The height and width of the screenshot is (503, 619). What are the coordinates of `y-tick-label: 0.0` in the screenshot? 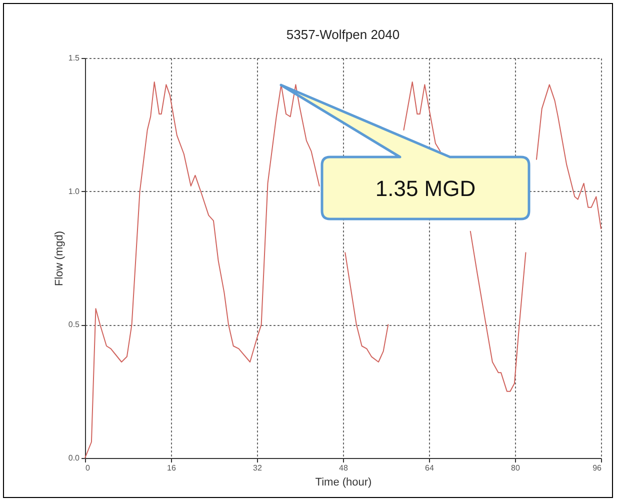 It's located at (74, 458).